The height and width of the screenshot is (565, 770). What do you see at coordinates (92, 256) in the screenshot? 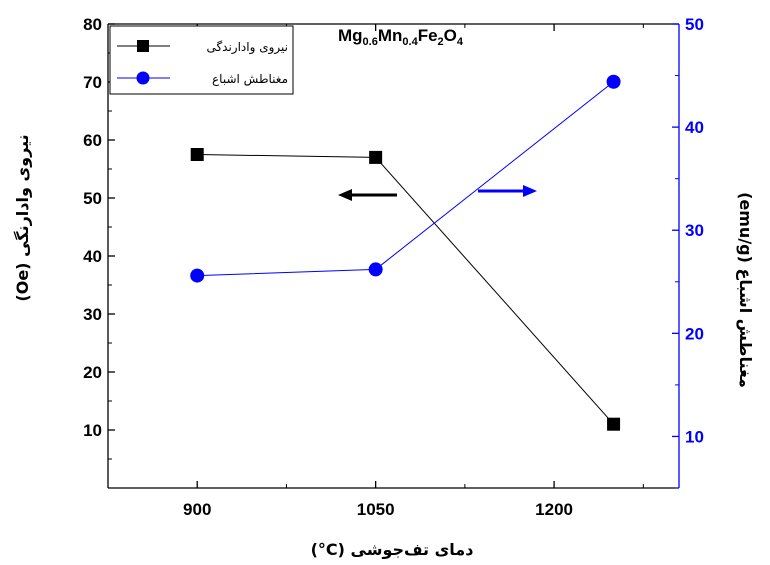
I see `left-tick-label: 40` at bounding box center [92, 256].